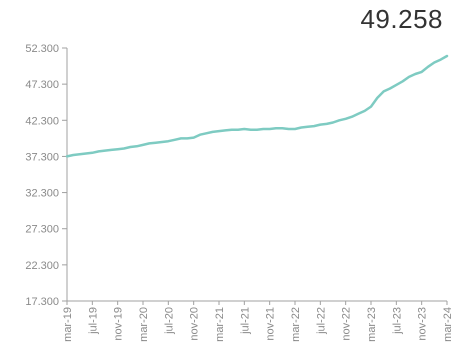 This screenshot has height=358, width=465. Describe the element at coordinates (42, 49) in the screenshot. I see `y-tick-label: 52.300` at that location.